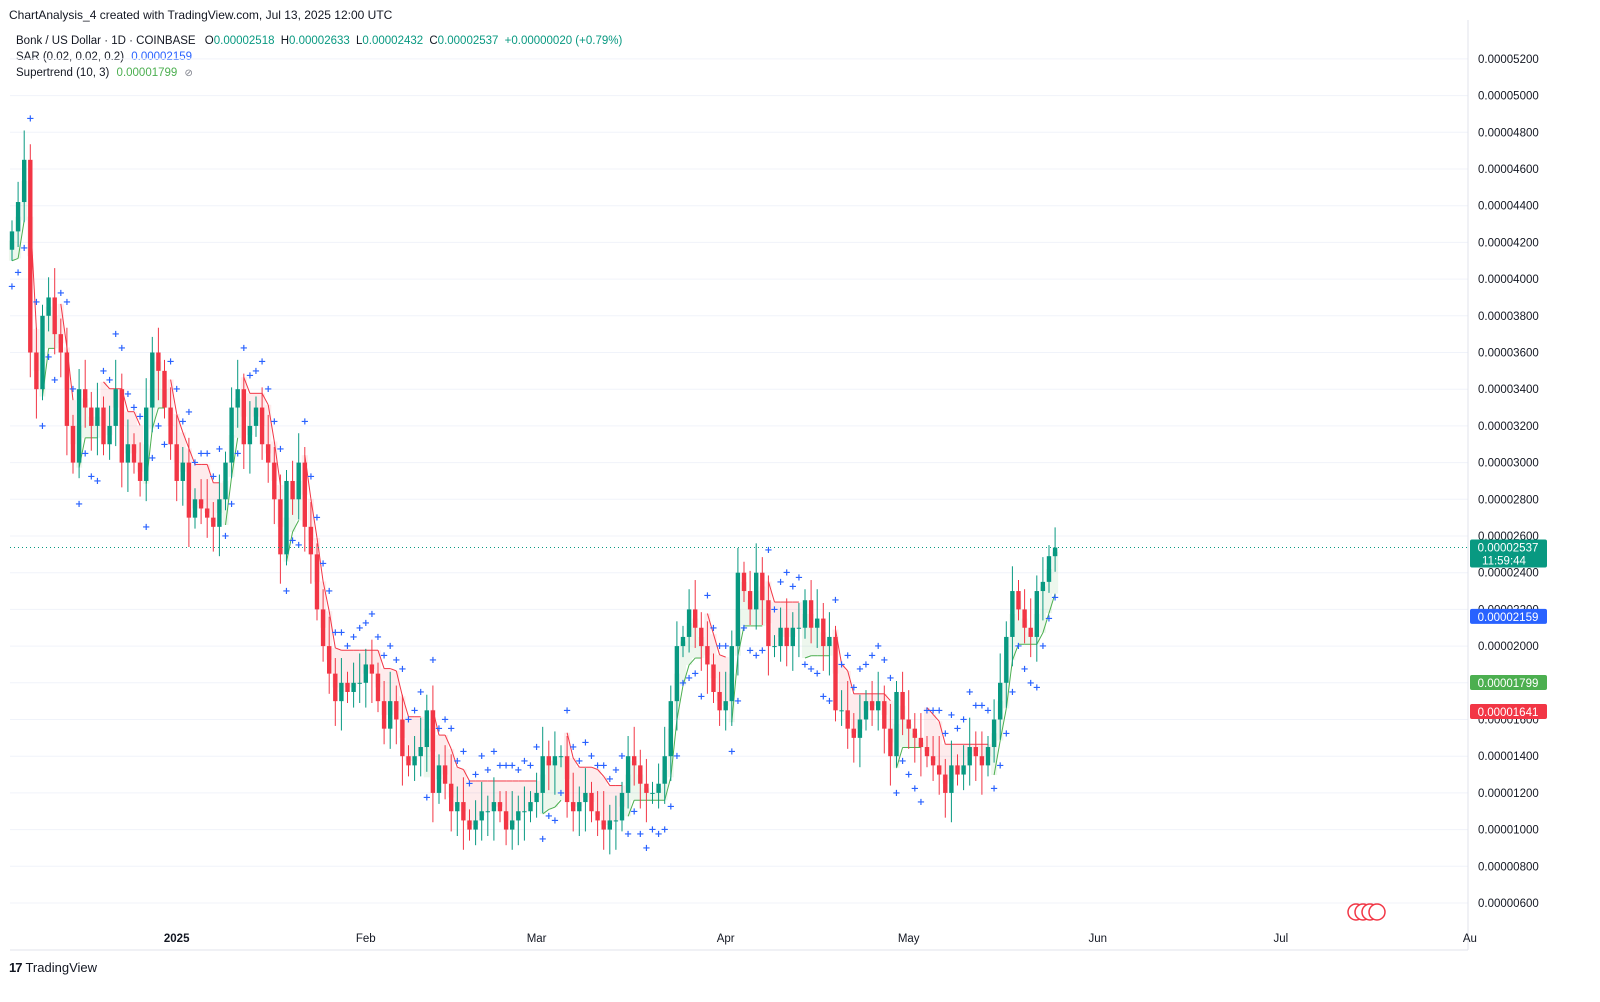 The image size is (1600, 1002). Describe the element at coordinates (563, 41) in the screenshot. I see `legend-change: +0.00000020 (+0.79%)` at that location.